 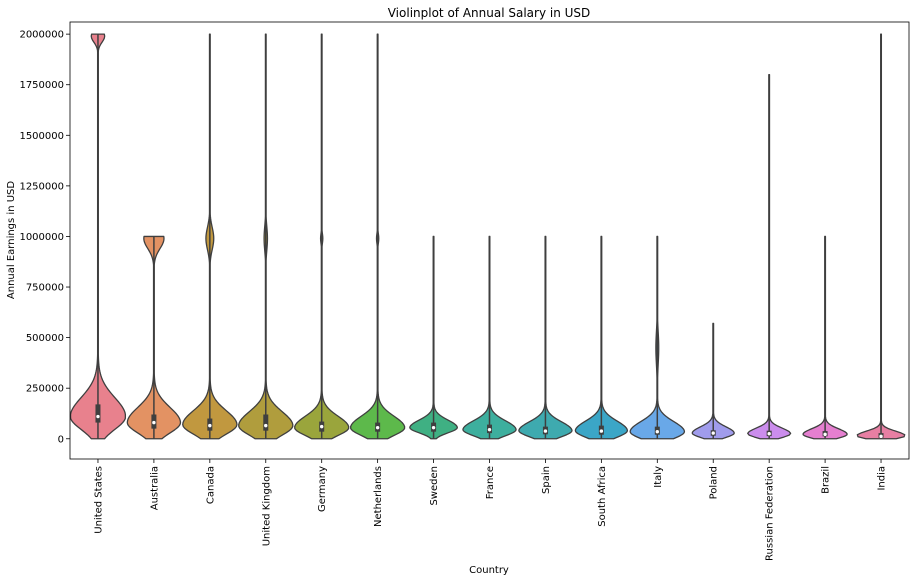 What do you see at coordinates (601, 337) in the screenshot?
I see `violin-south-africa` at bounding box center [601, 337].